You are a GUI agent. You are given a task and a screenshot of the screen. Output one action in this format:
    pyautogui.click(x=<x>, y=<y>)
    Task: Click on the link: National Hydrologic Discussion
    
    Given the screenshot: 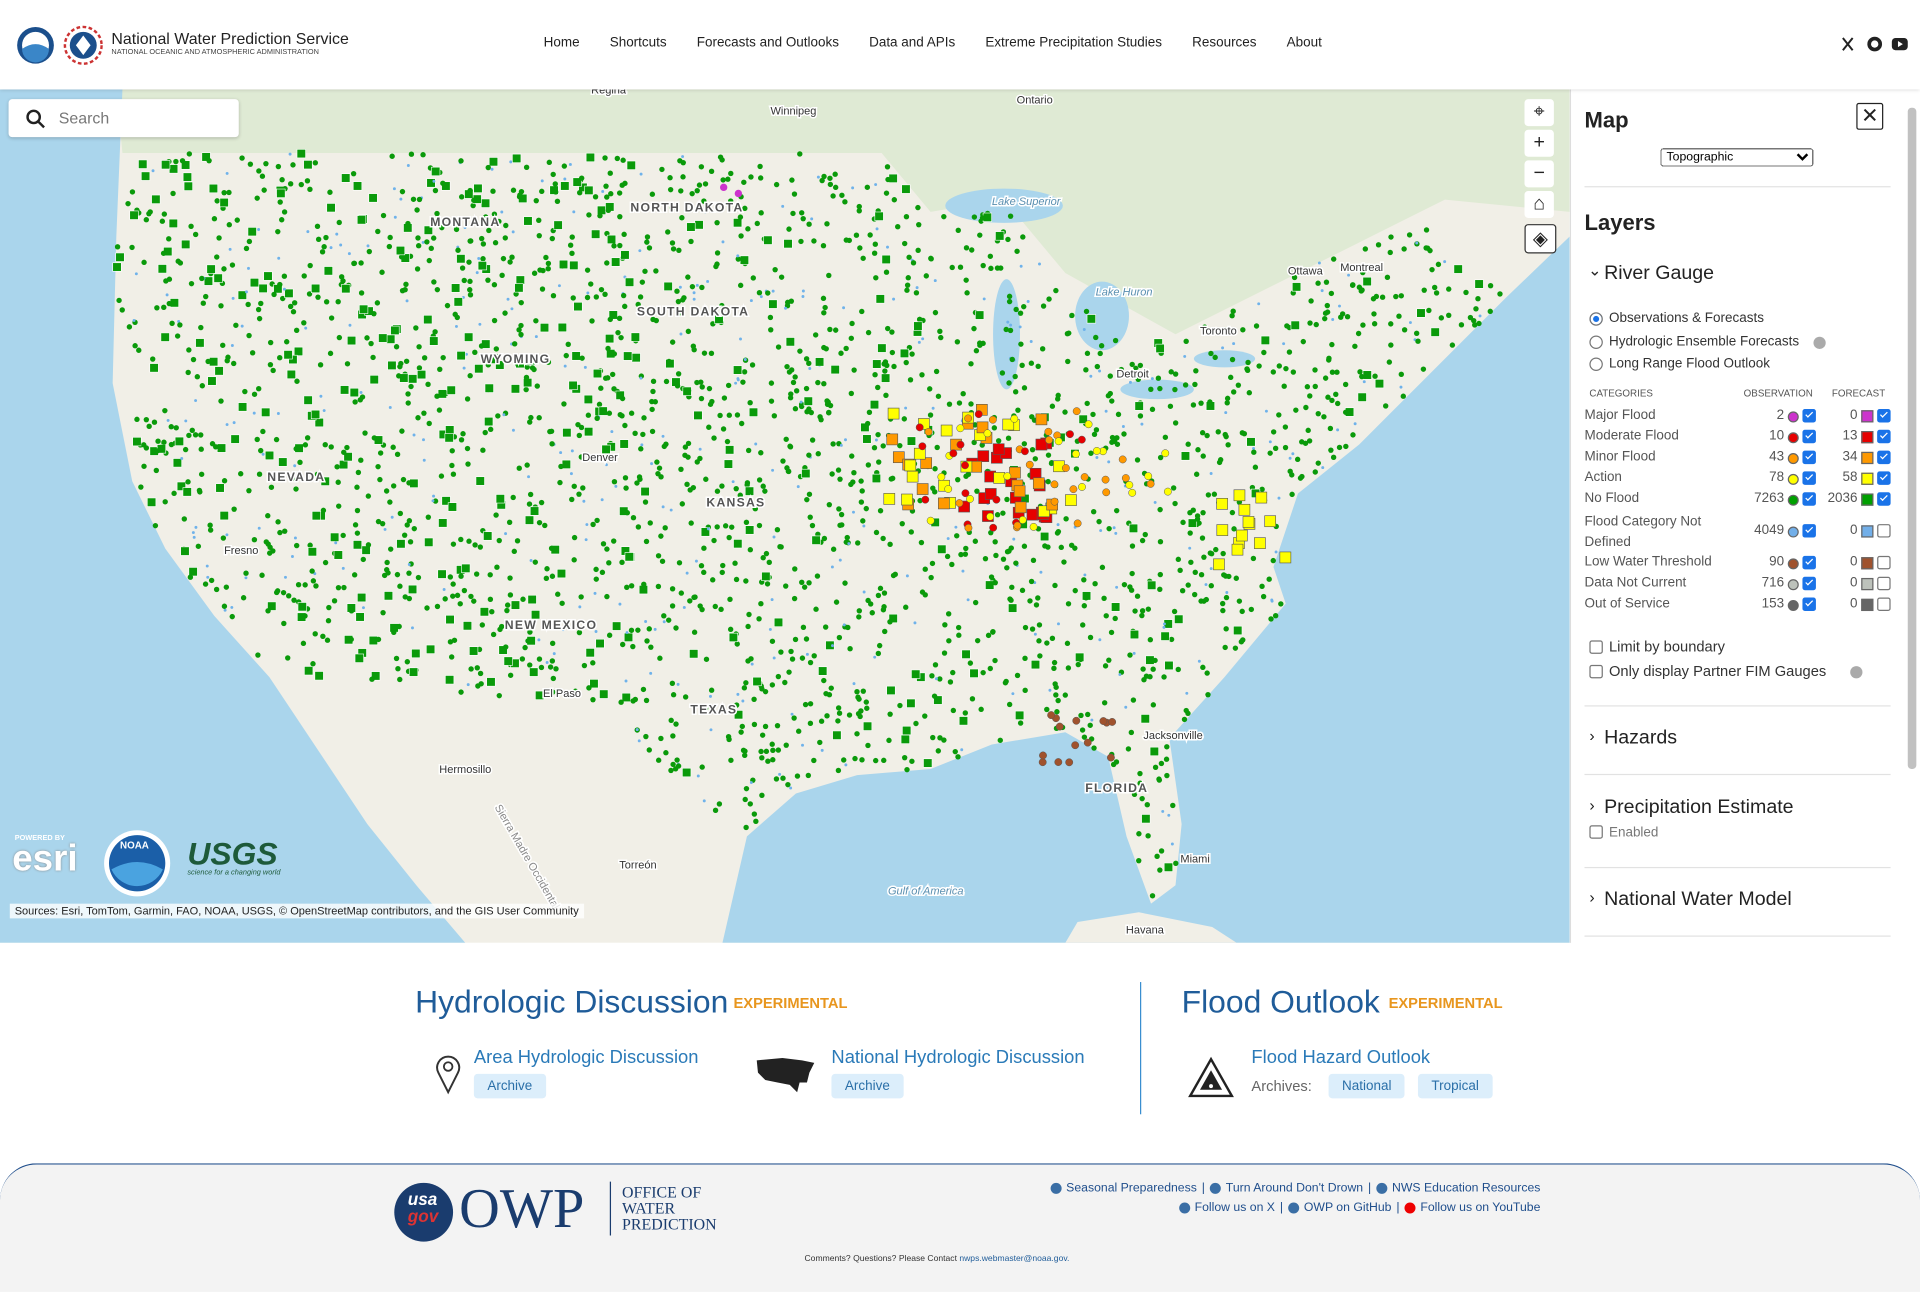 What is the action you would take?
    pyautogui.click(x=958, y=1057)
    